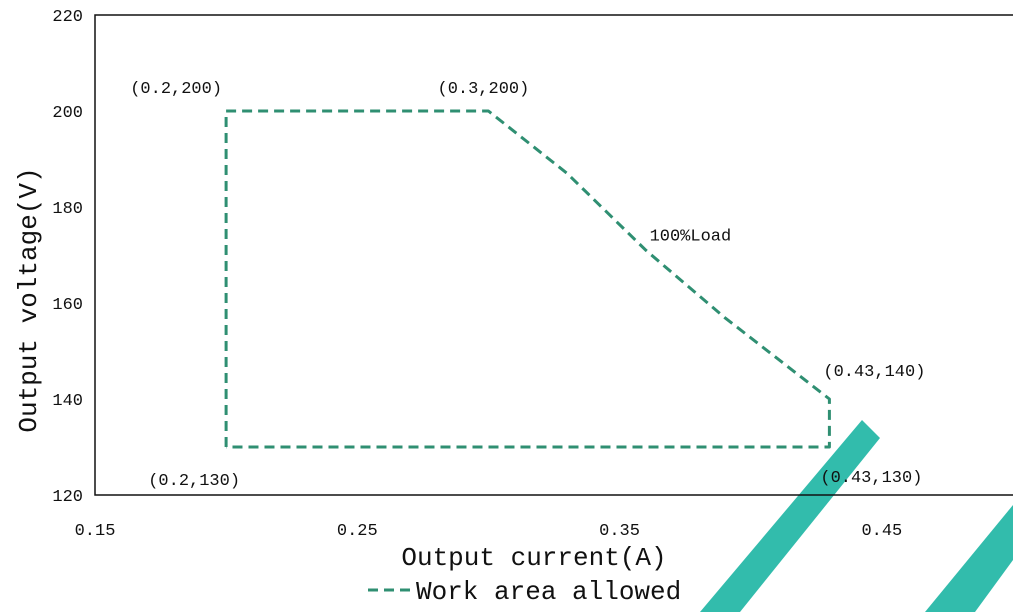 Image resolution: width=1013 pixels, height=612 pixels. Describe the element at coordinates (67, 257) in the screenshot. I see `y-axis-ticks: 120 140 160 180 200 220` at that location.